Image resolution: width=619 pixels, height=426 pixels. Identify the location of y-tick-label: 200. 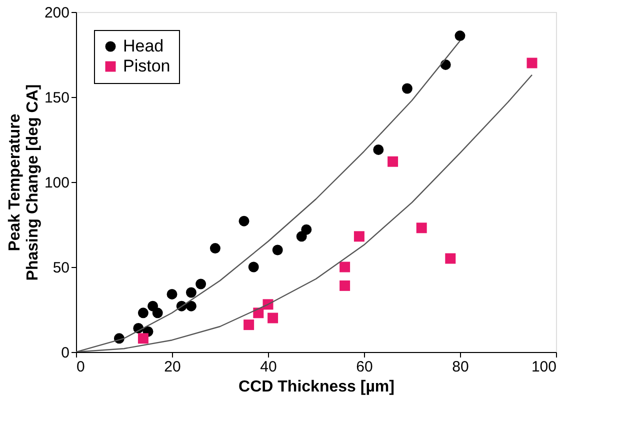
(57, 13).